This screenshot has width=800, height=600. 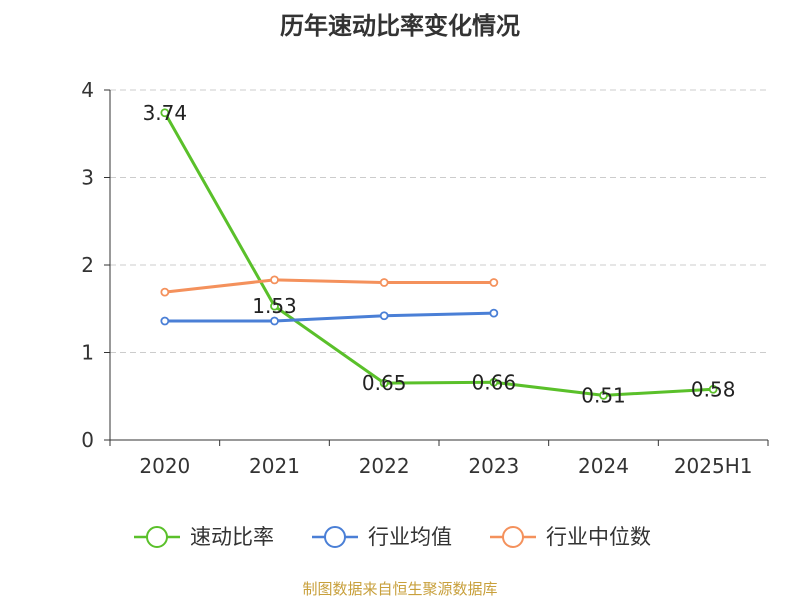 What do you see at coordinates (493, 466) in the screenshot?
I see `x-tick-label: 2023` at bounding box center [493, 466].